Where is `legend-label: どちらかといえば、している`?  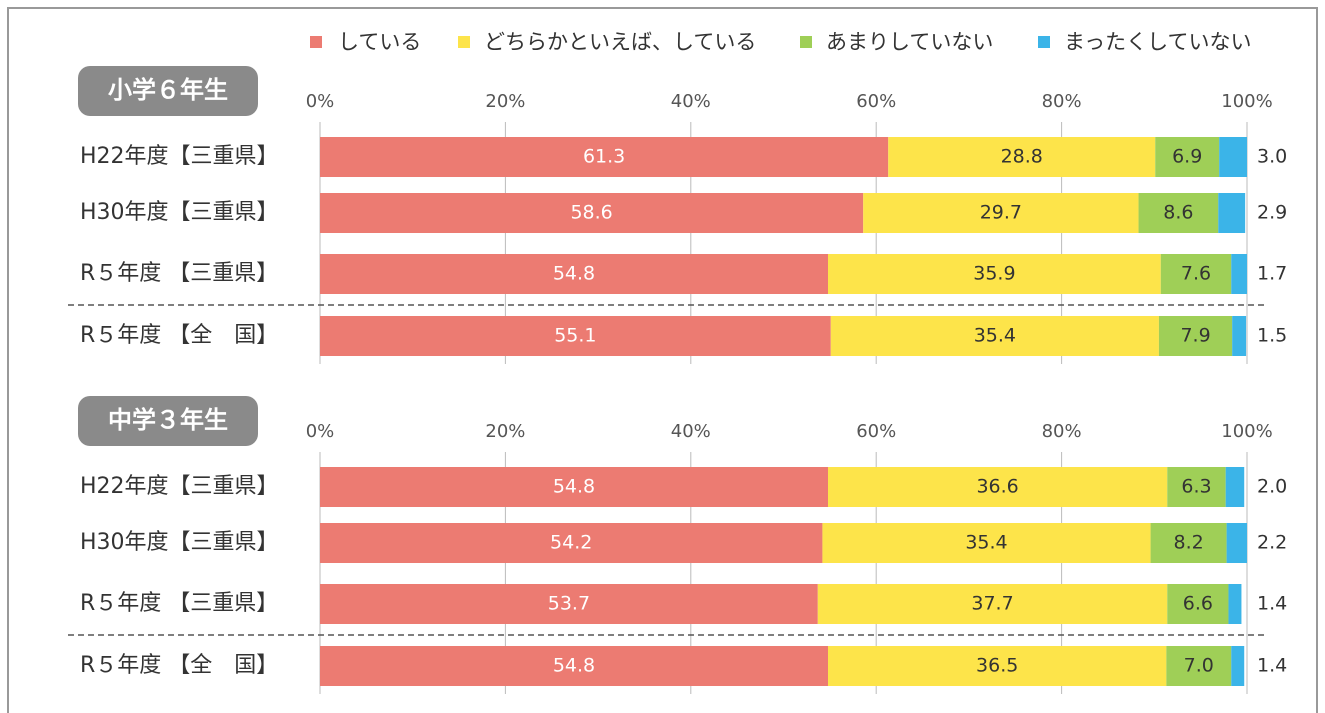
legend-label: どちらかといえば、している is located at coordinates (620, 42).